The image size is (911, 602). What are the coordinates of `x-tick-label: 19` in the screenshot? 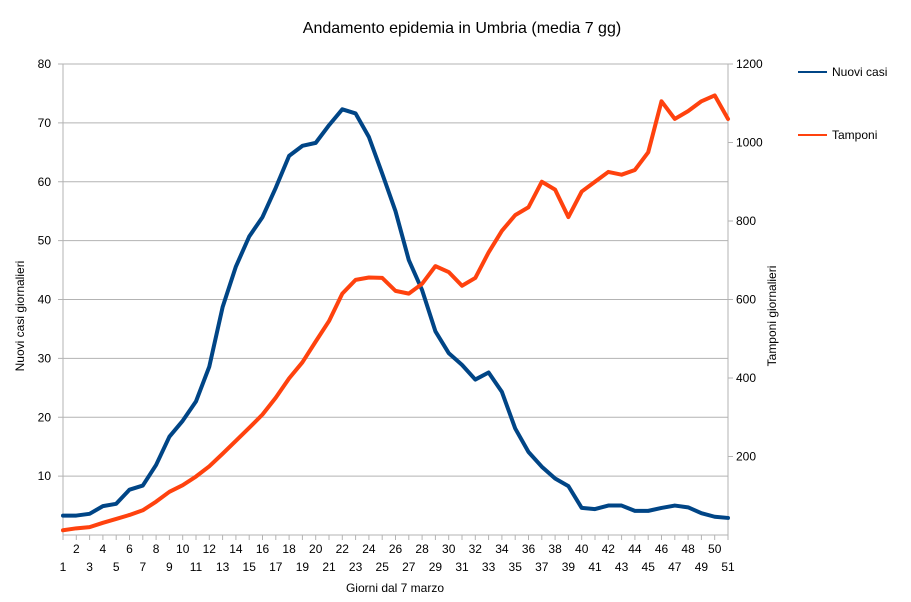 It's located at (303, 567).